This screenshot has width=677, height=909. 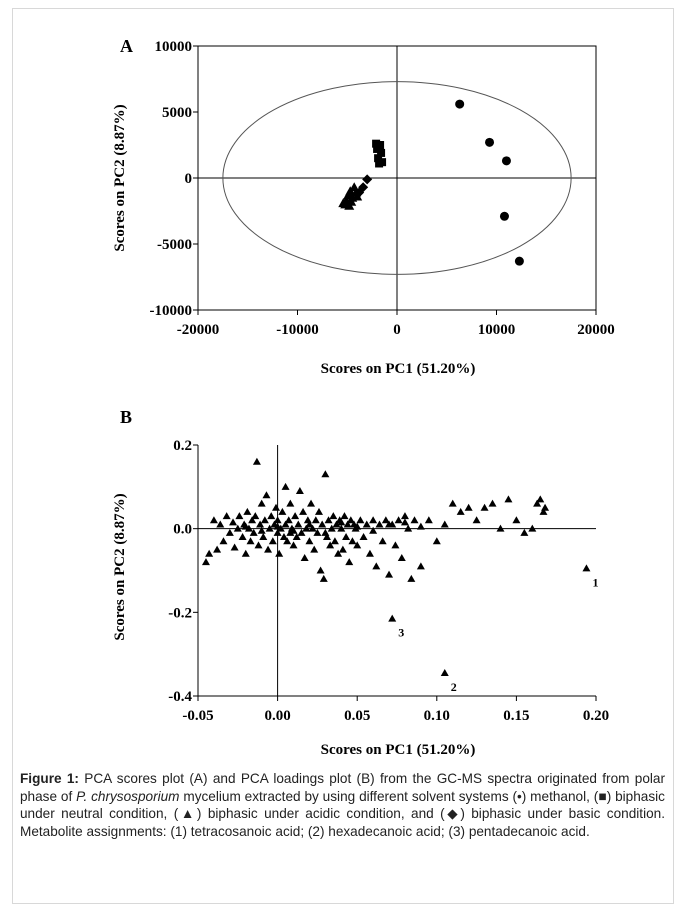 What do you see at coordinates (49, 778) in the screenshot?
I see `caption-figure-label: Figure 1:` at bounding box center [49, 778].